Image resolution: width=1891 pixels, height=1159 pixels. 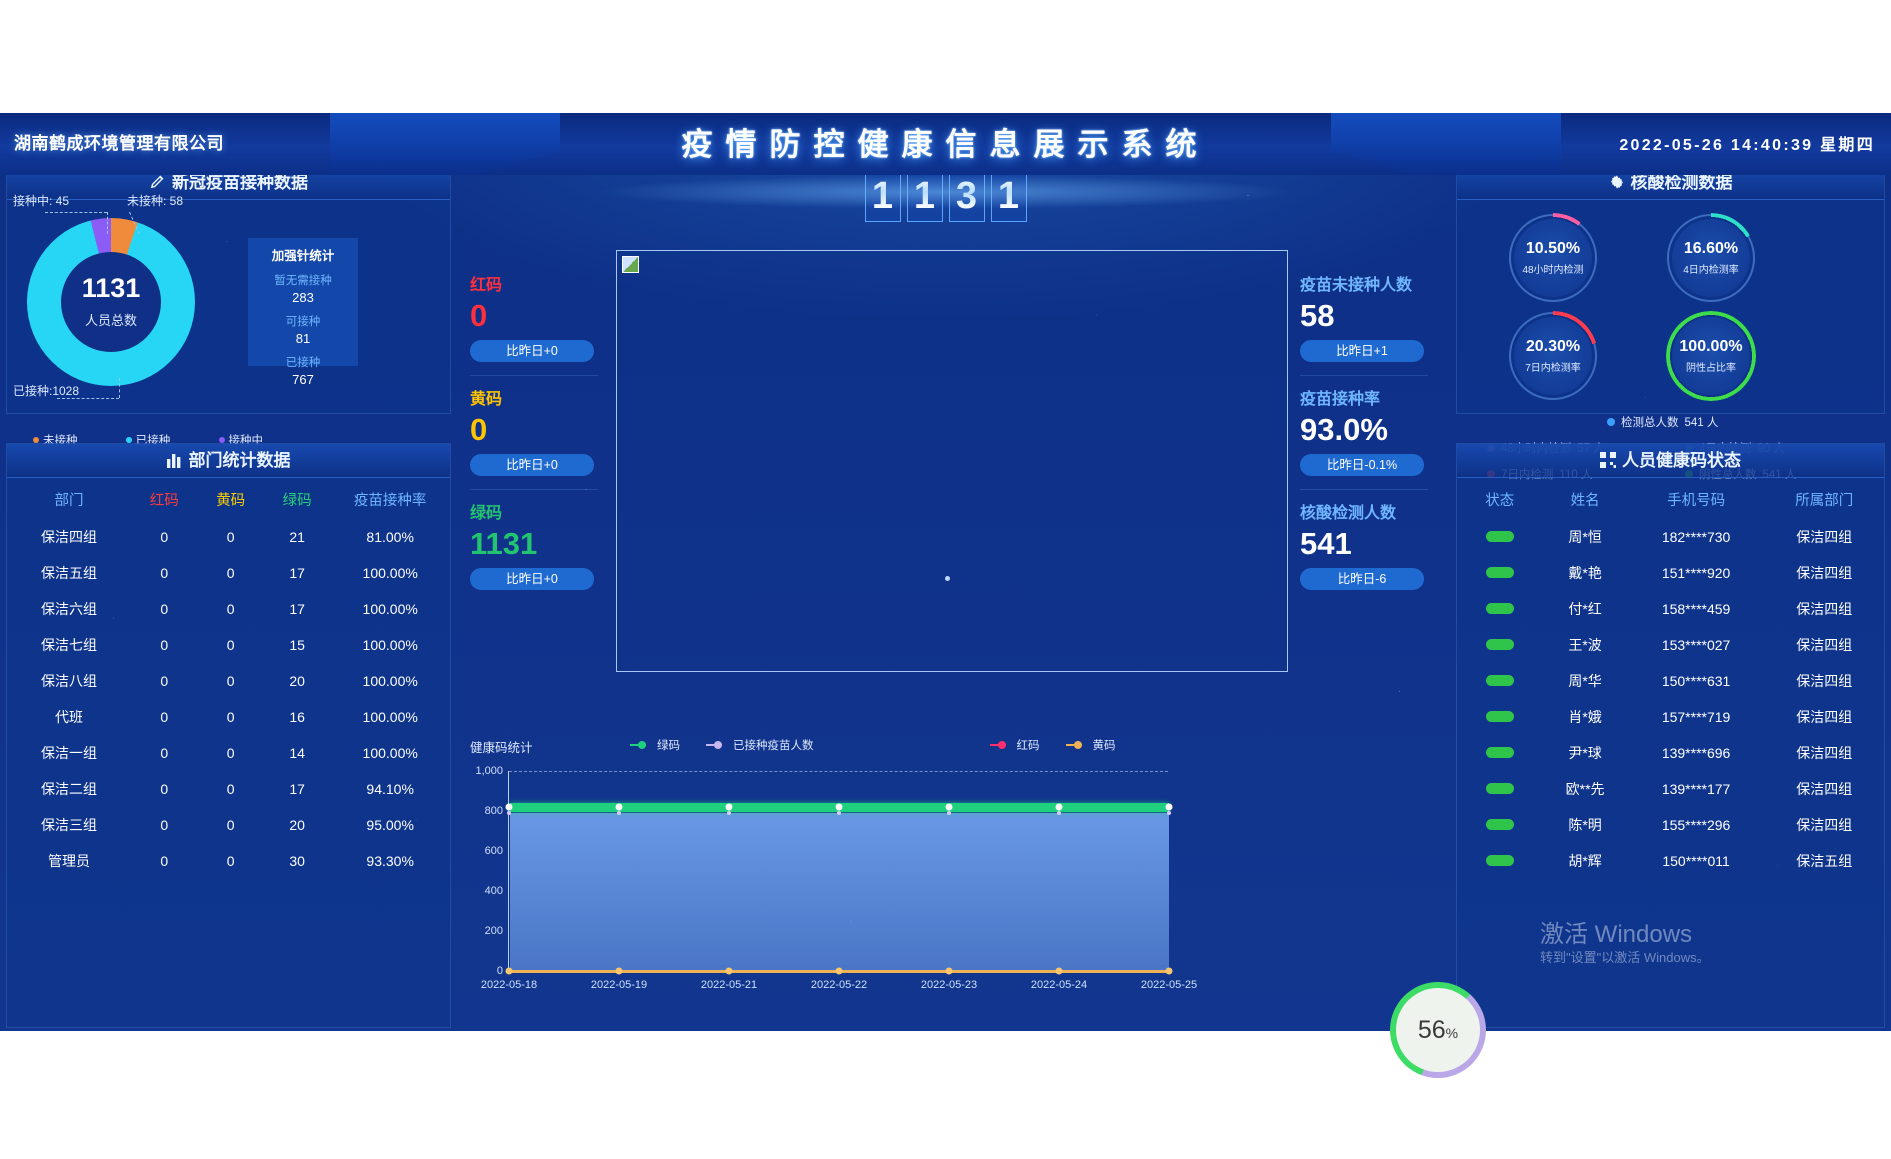 I want to click on metric-unvaccinated-label: 疫苗未接种人数, so click(x=1356, y=285).